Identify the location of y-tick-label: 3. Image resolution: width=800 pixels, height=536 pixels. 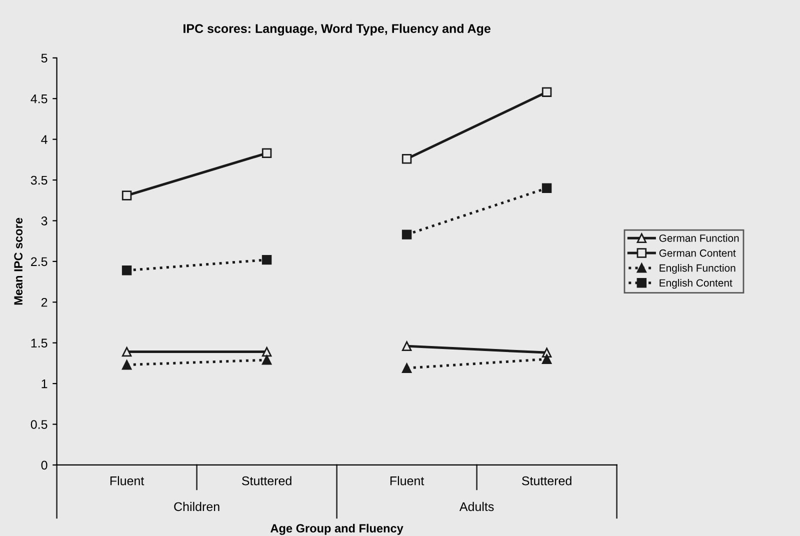
(44, 221).